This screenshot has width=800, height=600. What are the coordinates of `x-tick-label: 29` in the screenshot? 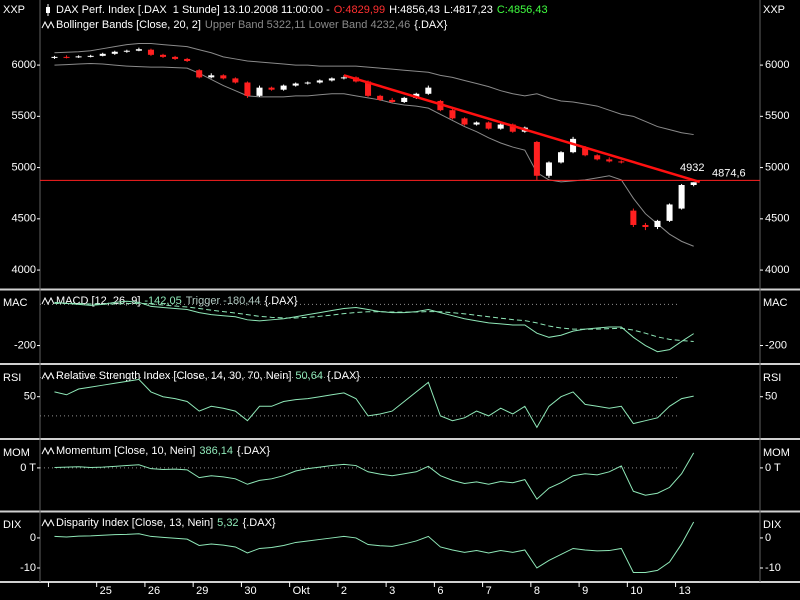 It's located at (202, 591).